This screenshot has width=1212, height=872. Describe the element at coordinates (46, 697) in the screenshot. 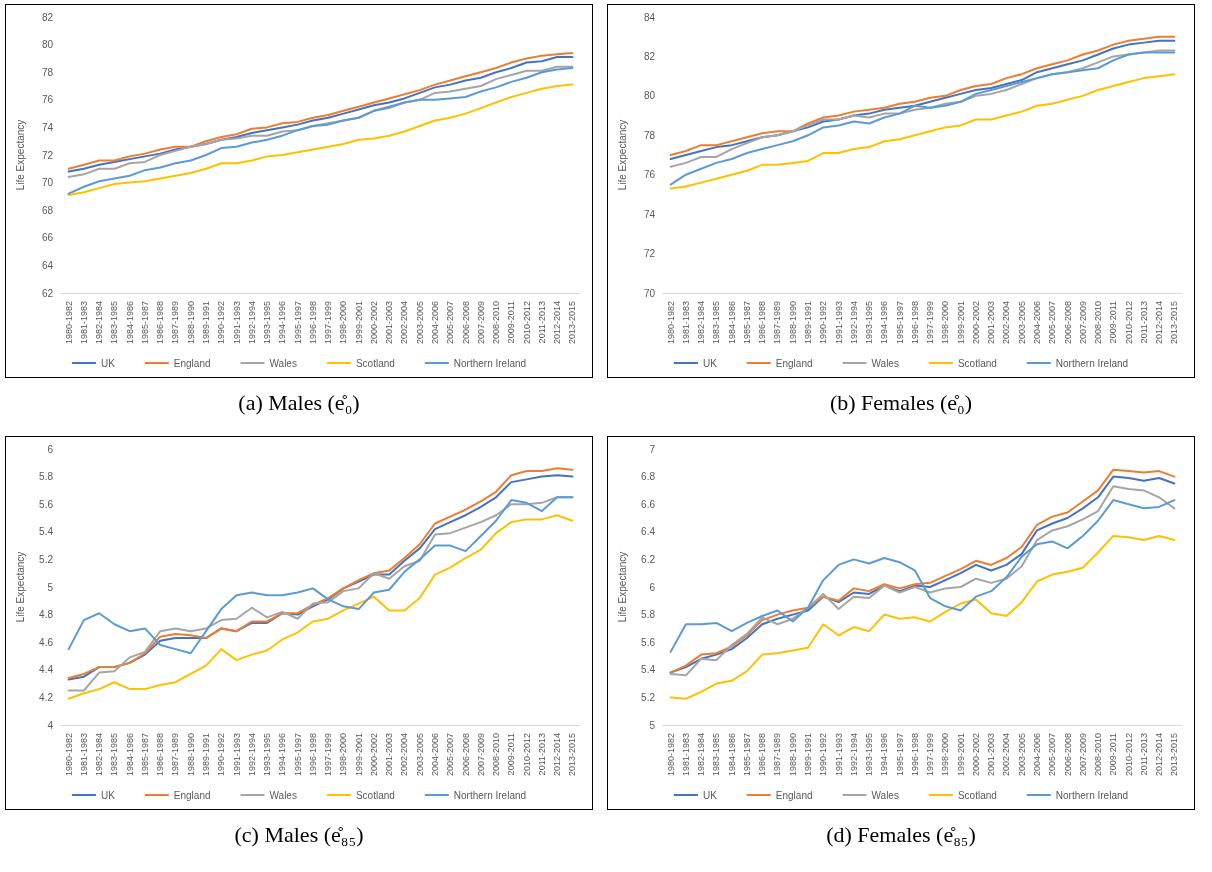

I see `y-tick-label: 4.2` at that location.